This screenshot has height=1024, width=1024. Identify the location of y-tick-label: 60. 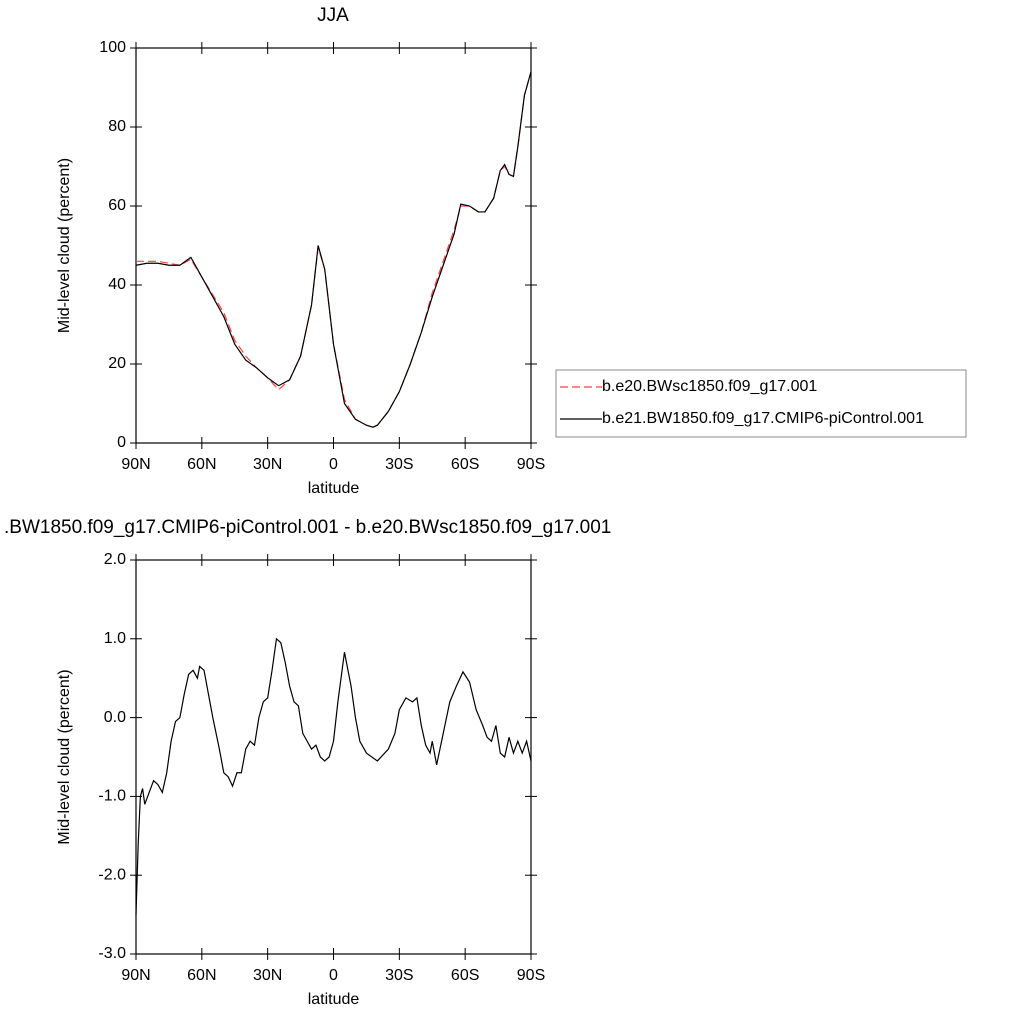
(117, 205).